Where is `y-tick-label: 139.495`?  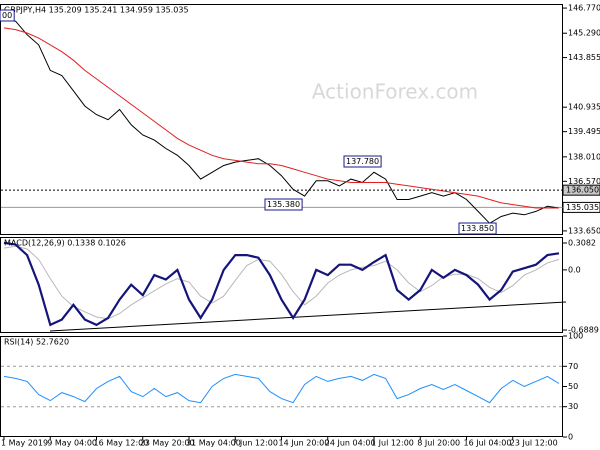
y-tick-label: 139.495 is located at coordinates (584, 131).